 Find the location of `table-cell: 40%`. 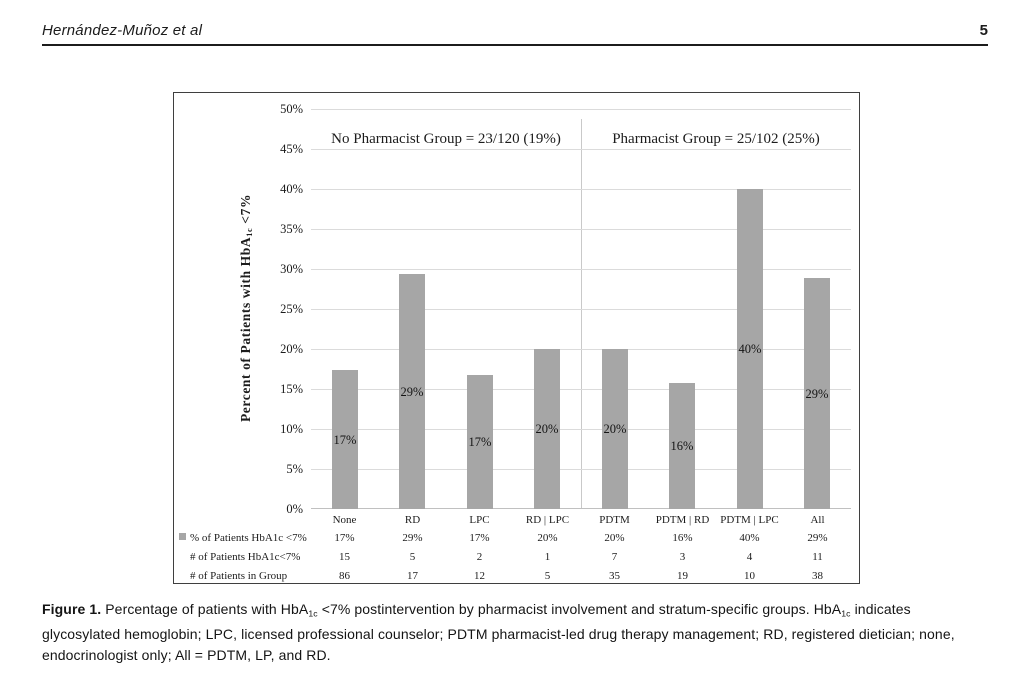

table-cell: 40% is located at coordinates (749, 538).